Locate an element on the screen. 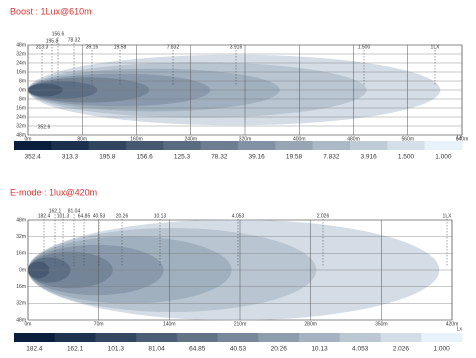 The height and width of the screenshot is (358, 476). scale-value: 7.832 is located at coordinates (331, 157).